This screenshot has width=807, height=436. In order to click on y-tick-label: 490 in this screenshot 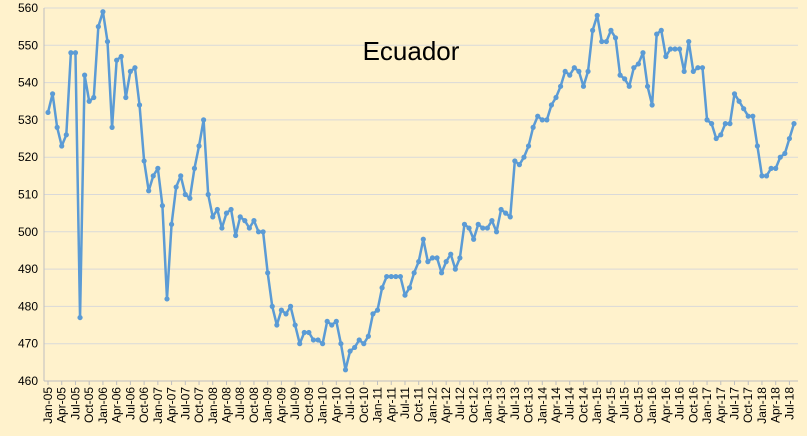, I will do `click(28, 269)`.